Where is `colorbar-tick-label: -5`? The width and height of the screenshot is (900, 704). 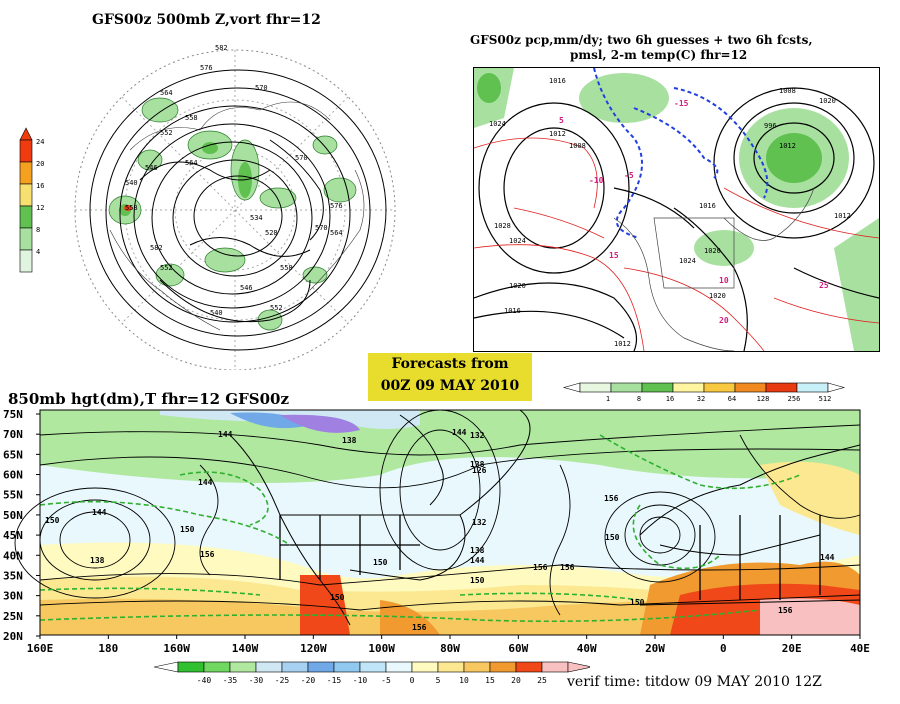
colorbar-tick-label: -5 is located at coordinates (386, 680).